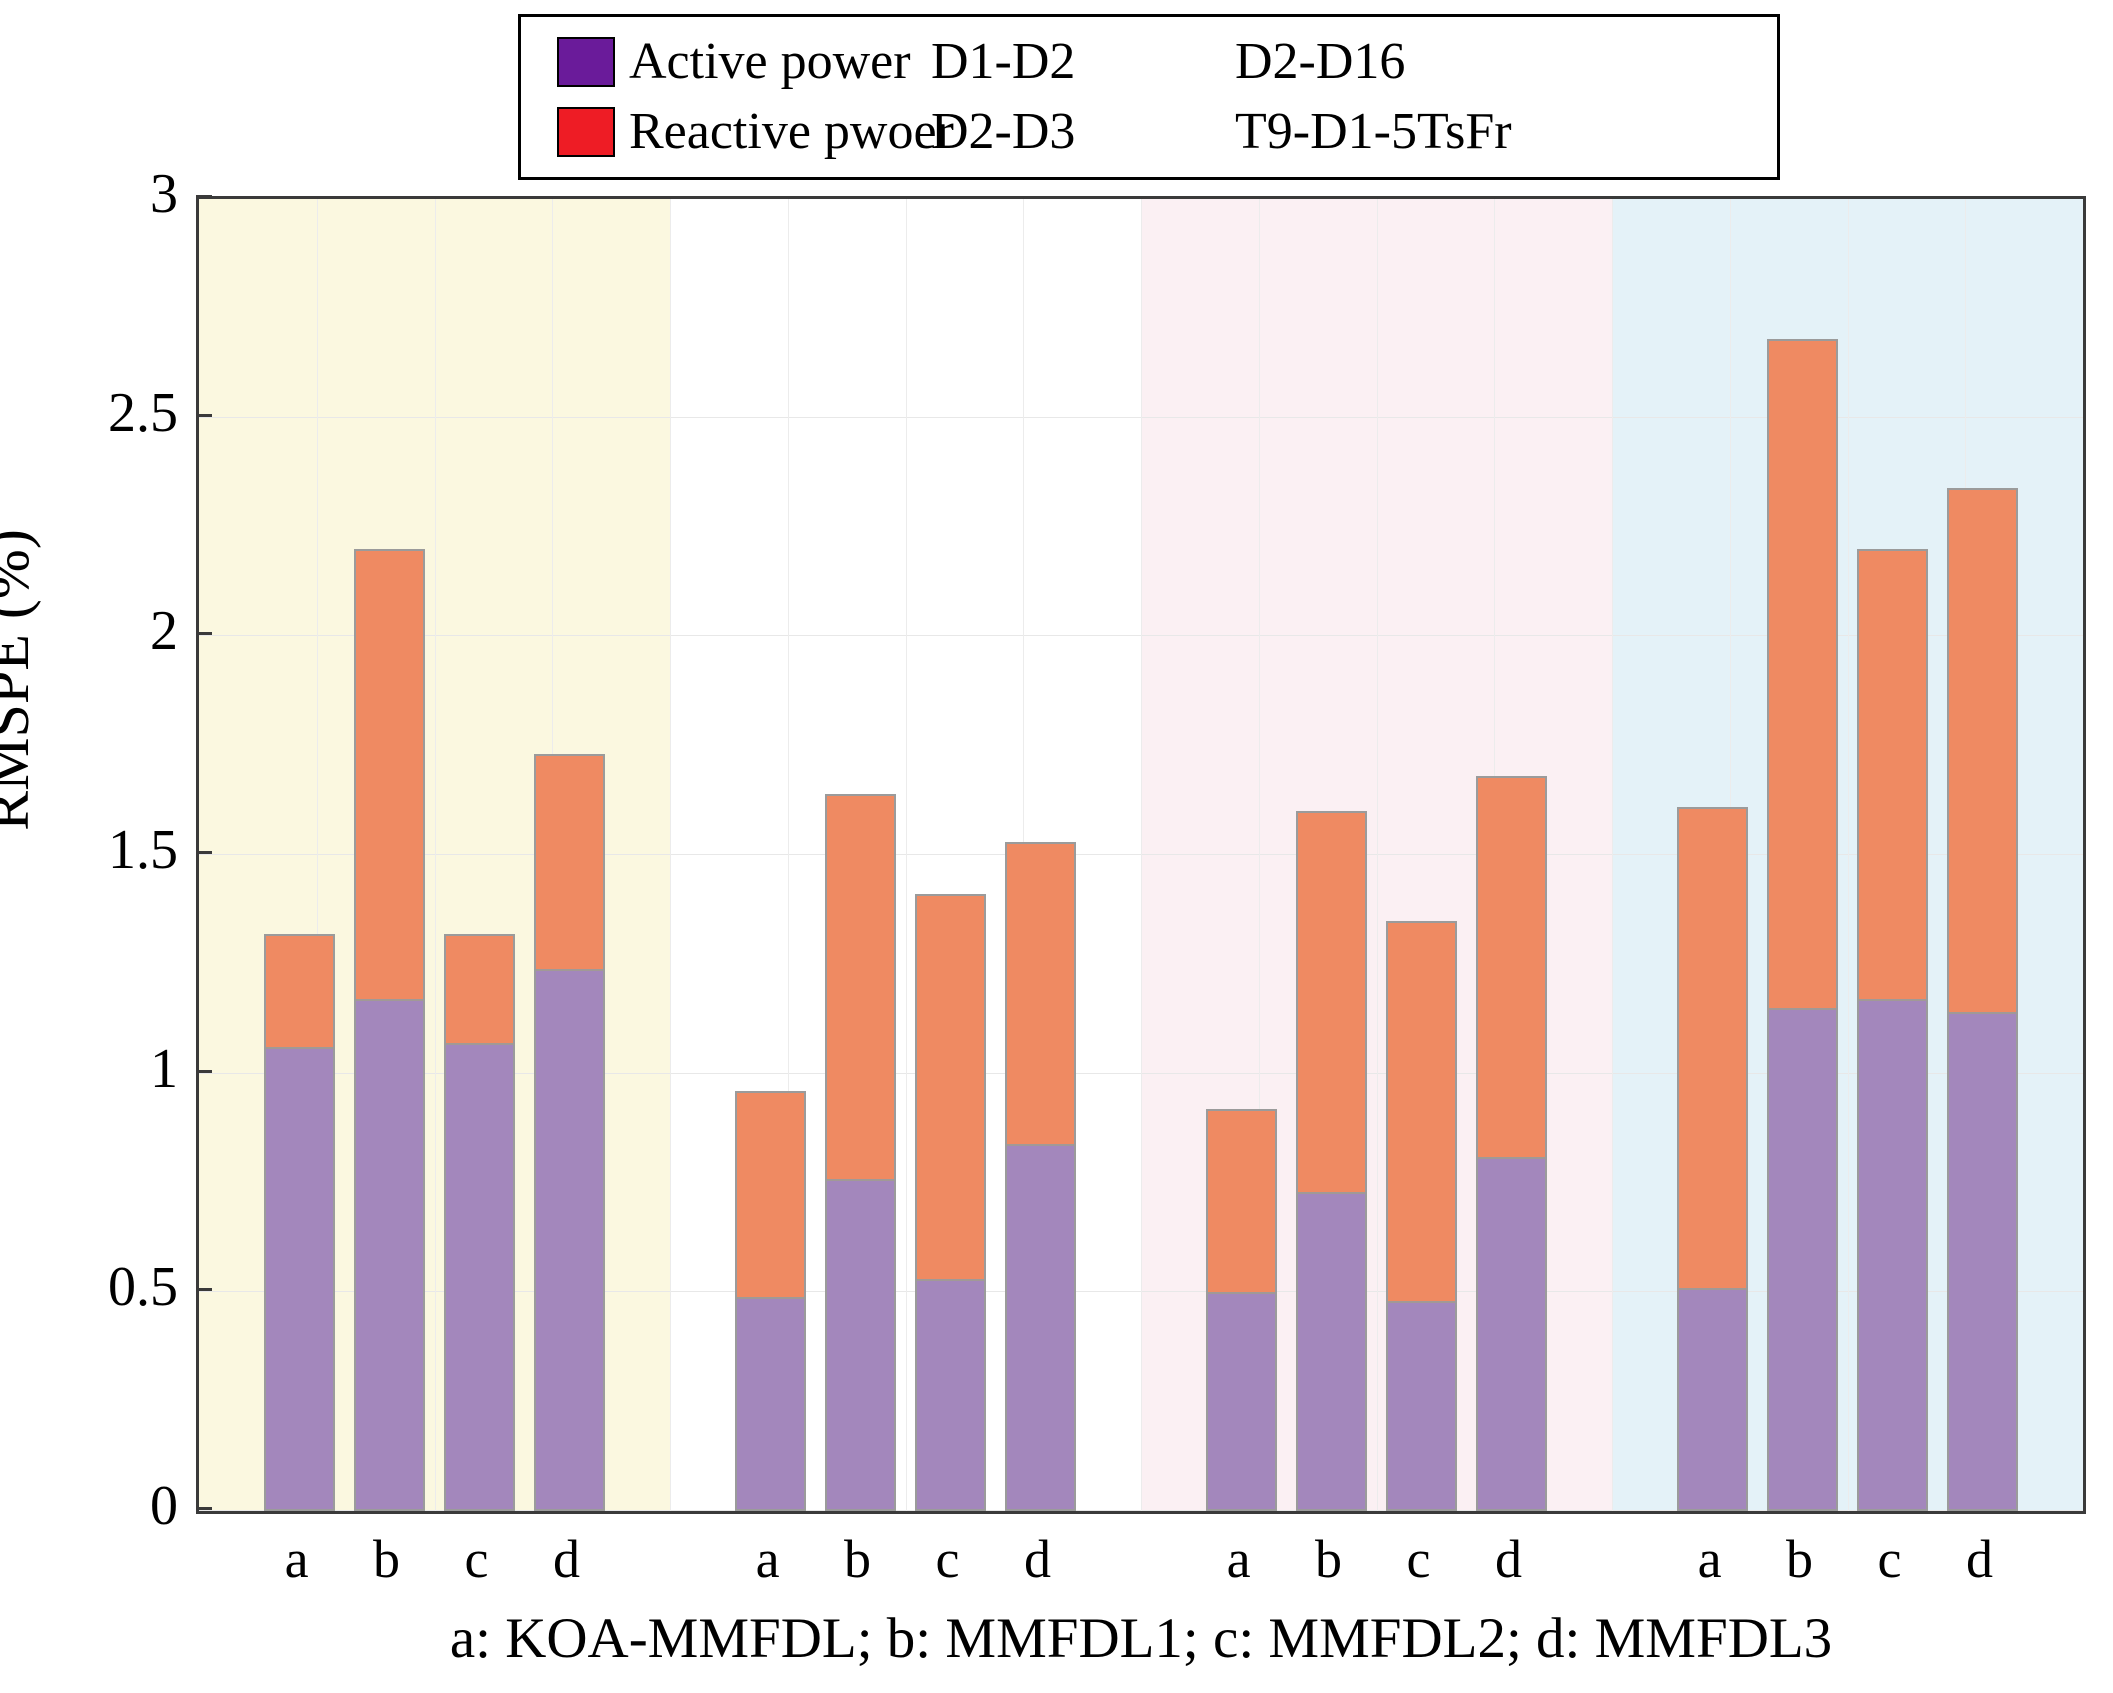 This screenshot has height=1693, width=2113. I want to click on bar-active-t9-d1-5tsfr-c, so click(1892, 1255).